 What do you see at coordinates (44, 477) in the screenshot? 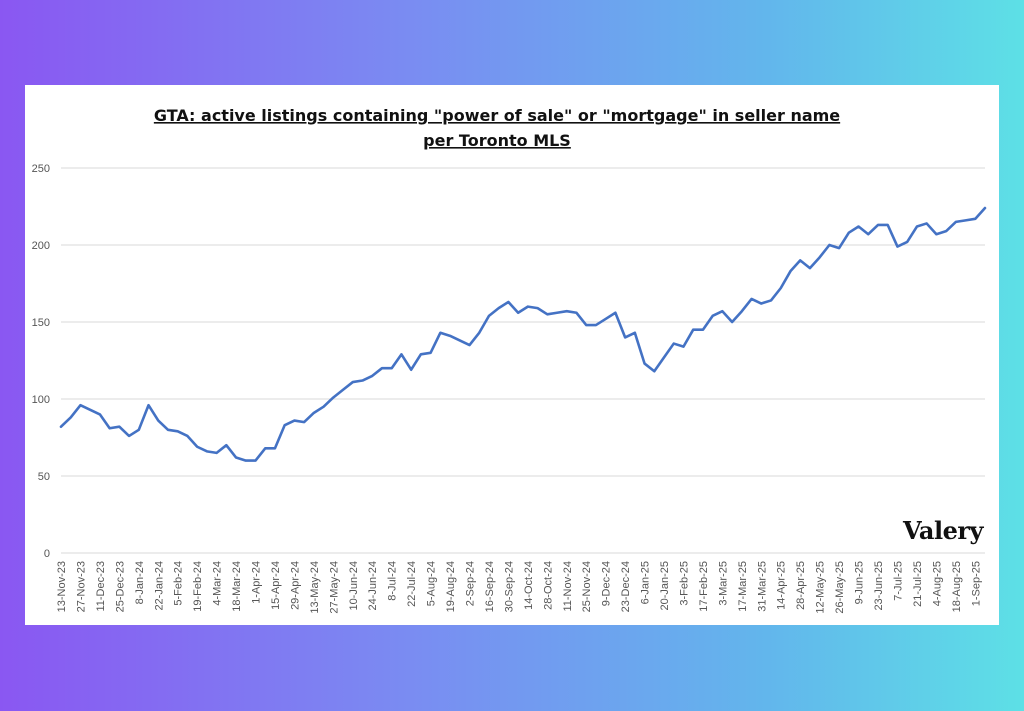
I see `y-tick-label: 50` at bounding box center [44, 477].